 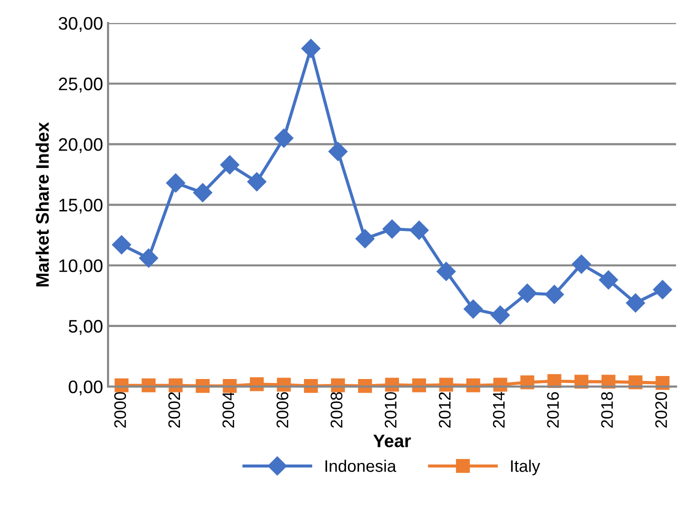 I want to click on y-tick-label: 15,00, so click(x=80, y=206).